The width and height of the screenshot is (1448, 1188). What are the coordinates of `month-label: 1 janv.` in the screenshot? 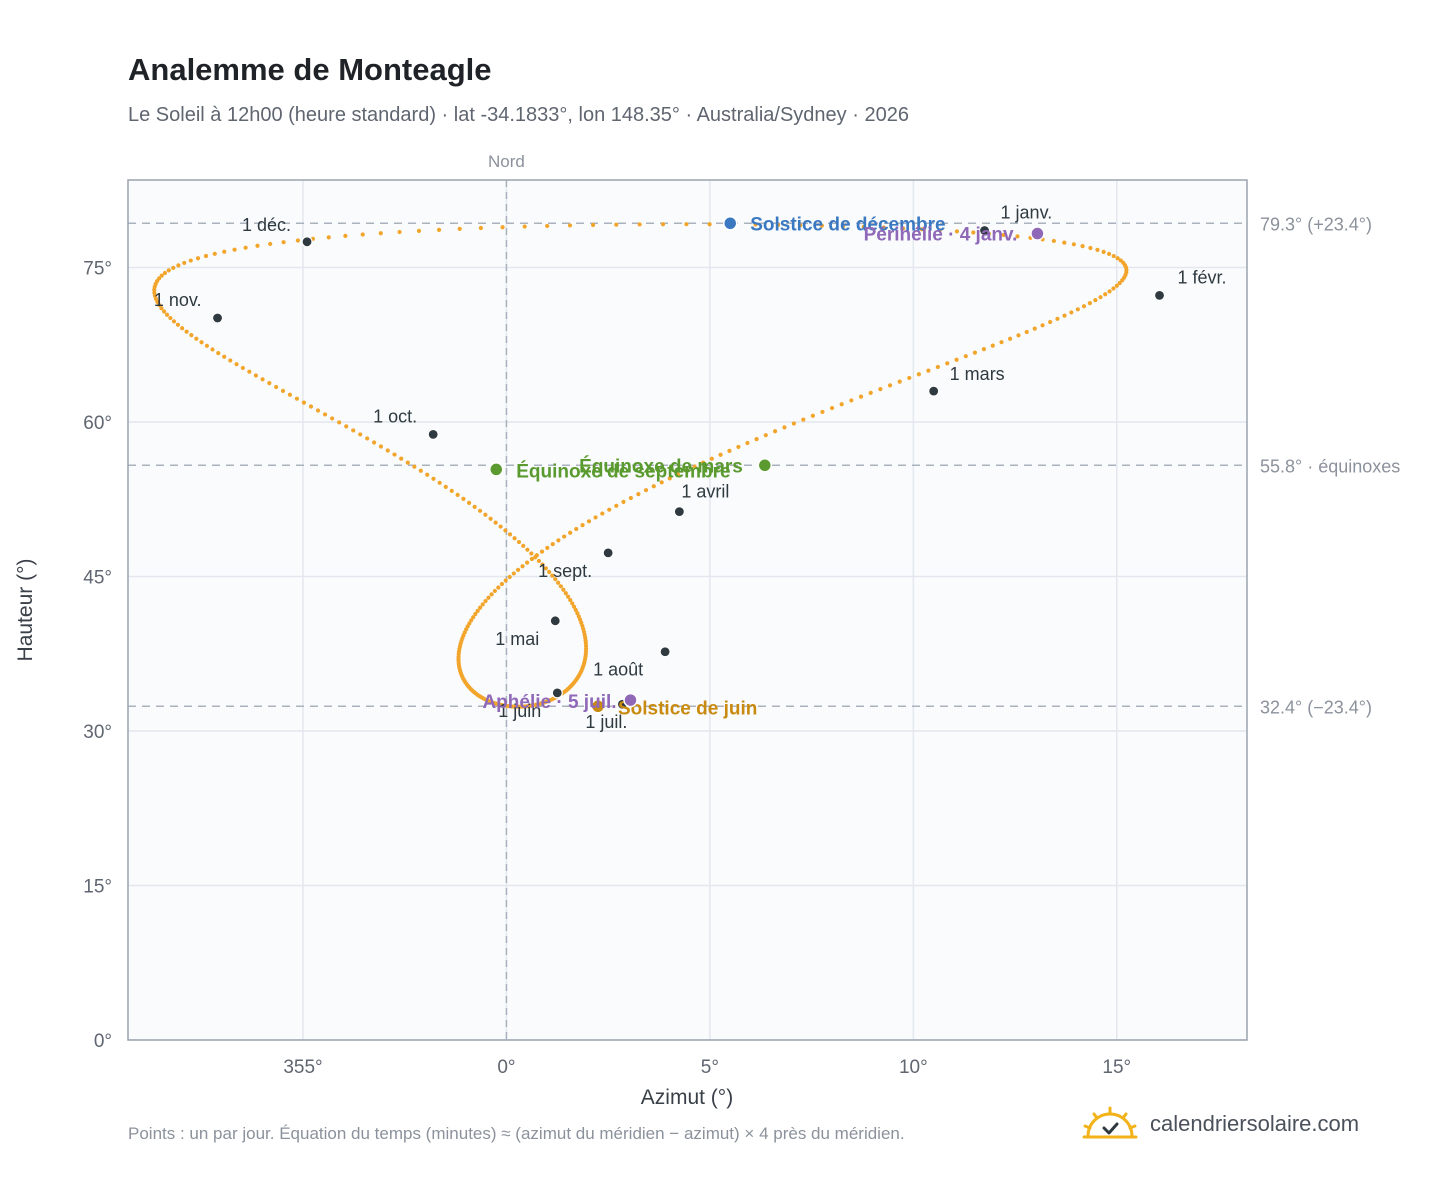 It's located at (1027, 212).